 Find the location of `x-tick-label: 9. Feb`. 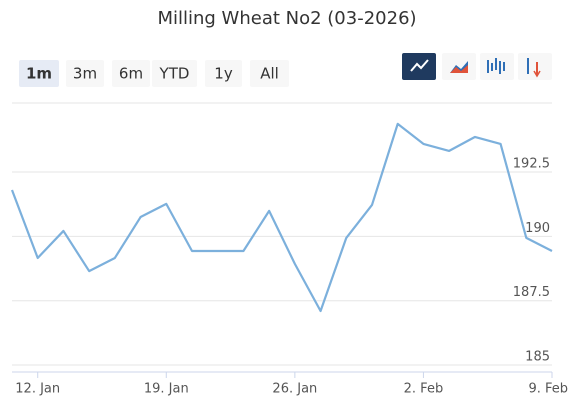

x-tick-label: 9. Feb is located at coordinates (548, 389).